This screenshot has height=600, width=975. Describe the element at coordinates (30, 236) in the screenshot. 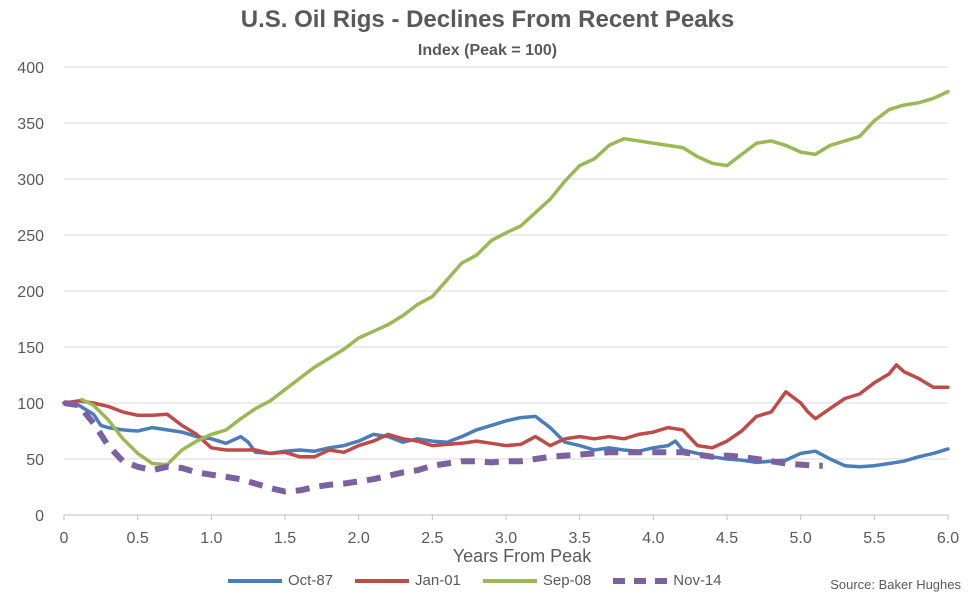

I see `y-tick-label: 250` at that location.